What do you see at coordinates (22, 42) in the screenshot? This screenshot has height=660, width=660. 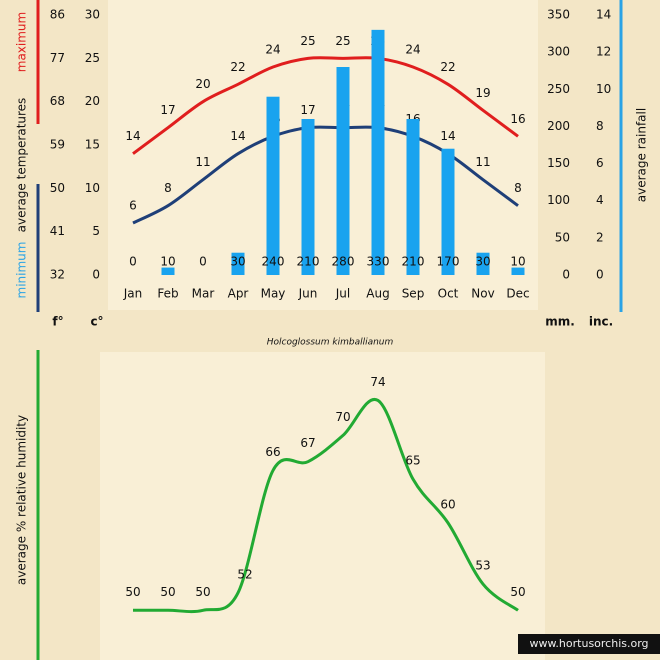 I see `legend-entry: maximum` at bounding box center [22, 42].